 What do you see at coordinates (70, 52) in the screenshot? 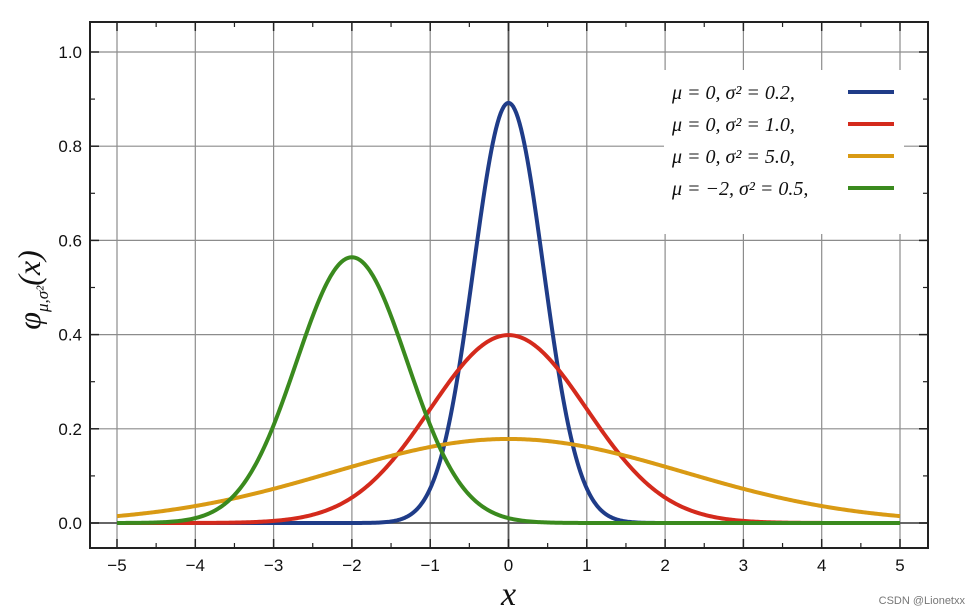
I see `y-tick-label: 1.0` at bounding box center [70, 52].